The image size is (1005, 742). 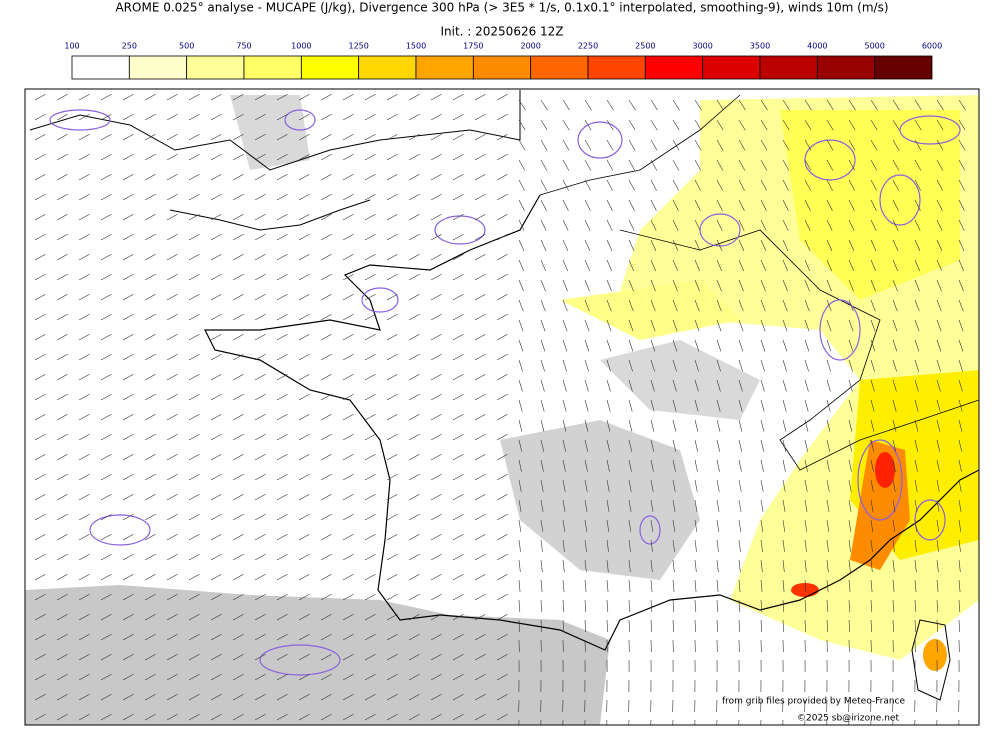 I want to click on colorbar-tick-label: 3500, so click(x=760, y=46).